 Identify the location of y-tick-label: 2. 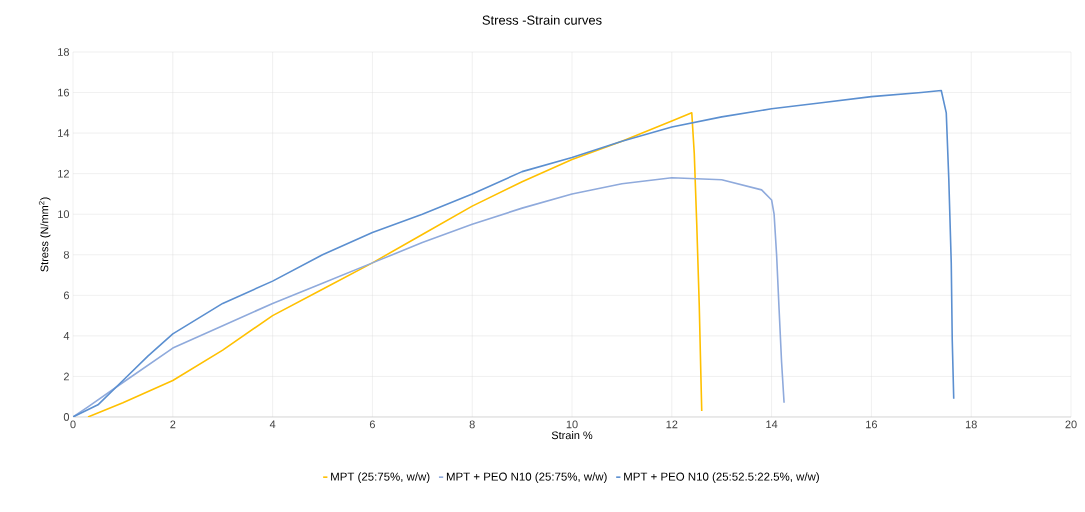
(66, 376).